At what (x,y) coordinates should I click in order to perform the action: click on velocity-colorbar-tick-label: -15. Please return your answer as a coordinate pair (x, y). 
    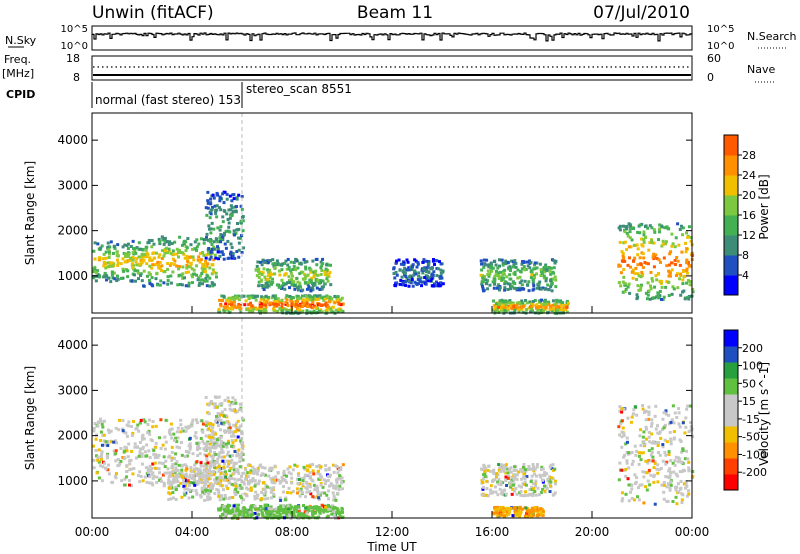
    Looking at the image, I should click on (751, 419).